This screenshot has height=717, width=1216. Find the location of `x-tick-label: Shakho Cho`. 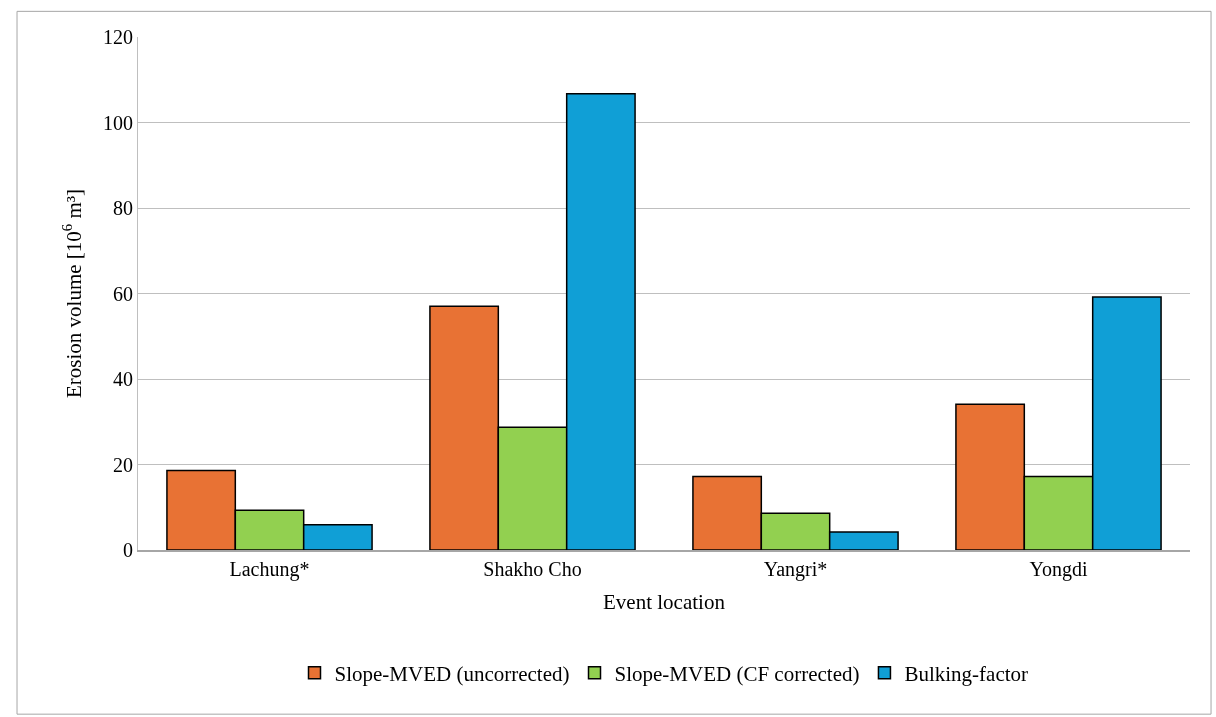

x-tick-label: Shakho Cho is located at coordinates (532, 568).